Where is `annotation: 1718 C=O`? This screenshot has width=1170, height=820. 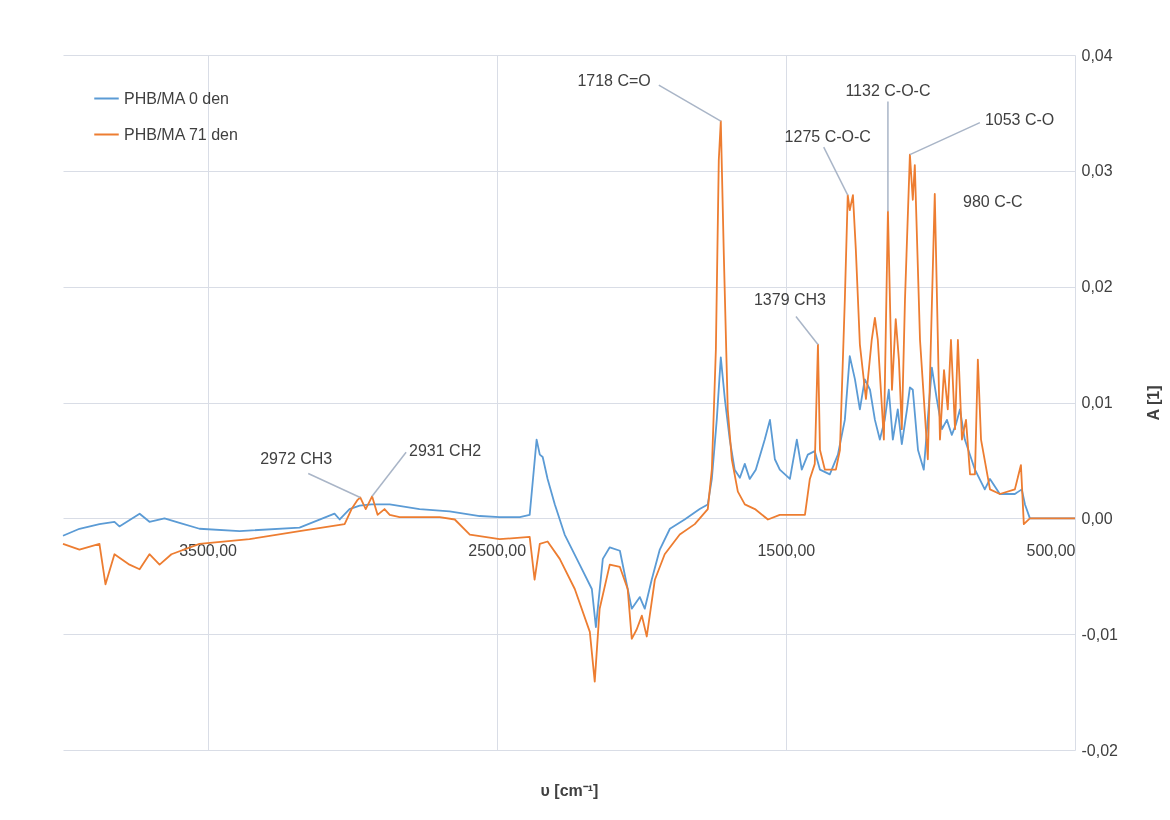 annotation: 1718 C=O is located at coordinates (614, 81).